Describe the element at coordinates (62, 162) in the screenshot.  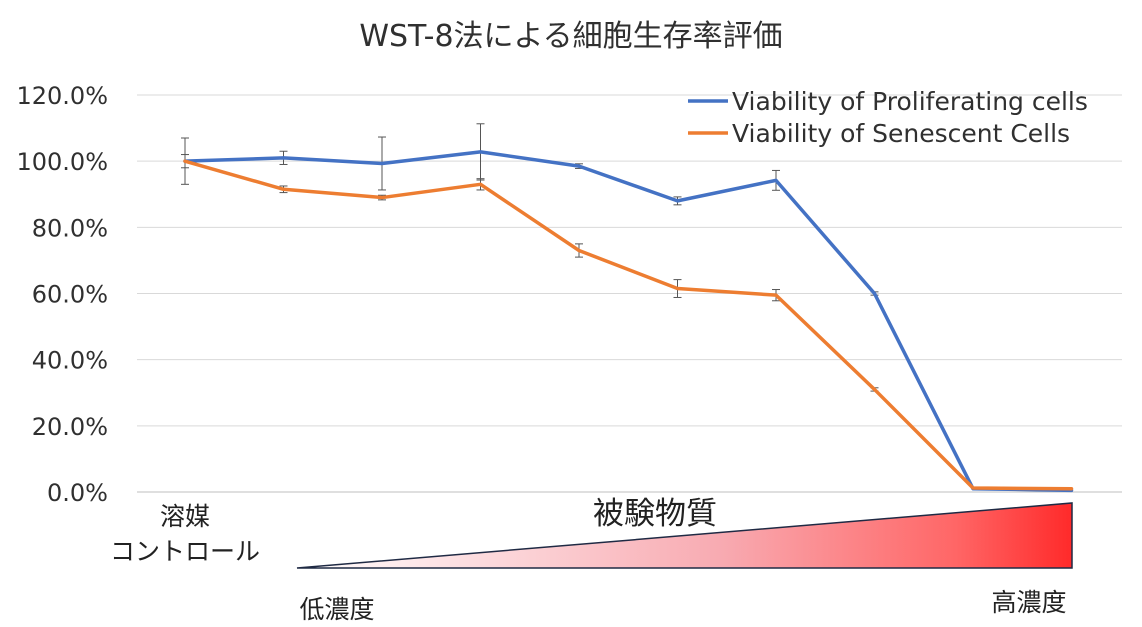
I see `y-tick-label: 100.0%` at that location.